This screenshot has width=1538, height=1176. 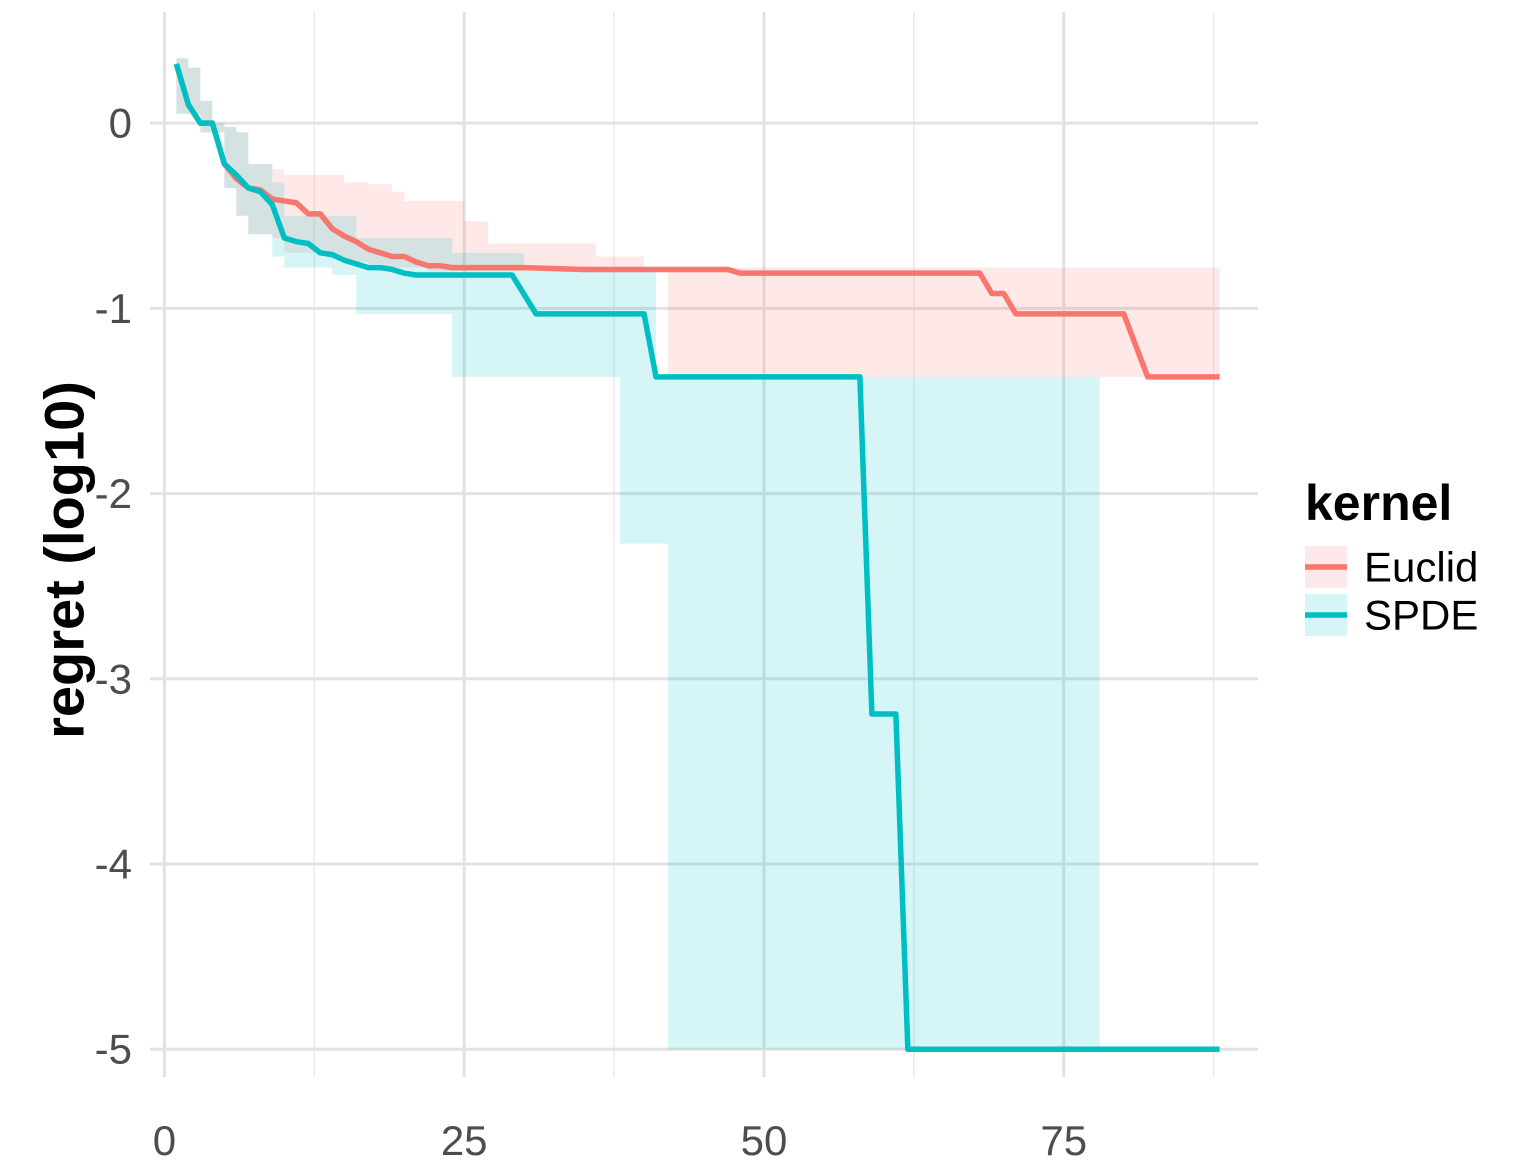 What do you see at coordinates (64, 560) in the screenshot?
I see `y-axis-title: regret (log10)` at bounding box center [64, 560].